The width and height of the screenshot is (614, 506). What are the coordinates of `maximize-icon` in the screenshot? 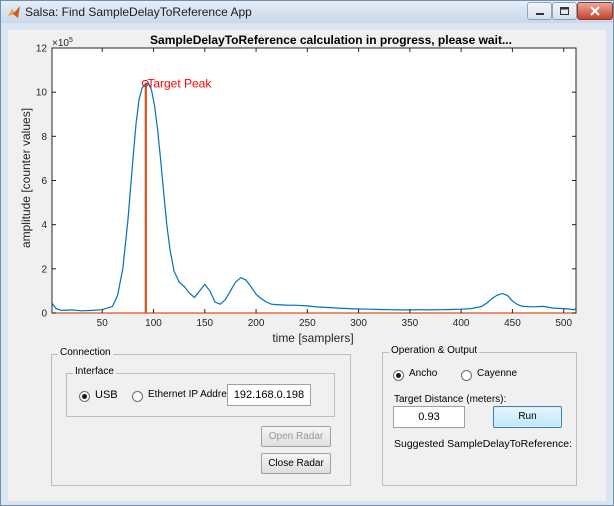 It's located at (564, 11).